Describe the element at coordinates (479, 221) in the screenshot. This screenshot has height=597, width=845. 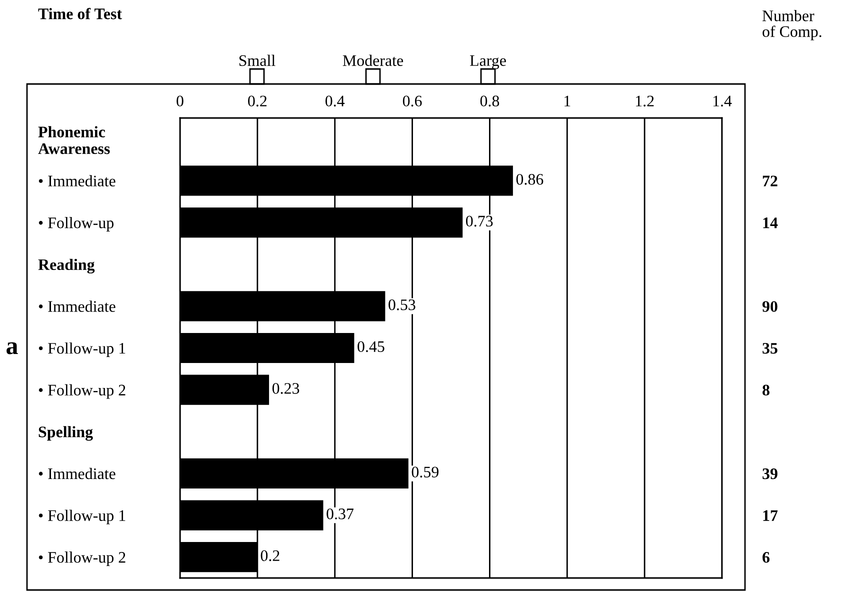
I see `data-label: 0.73` at that location.